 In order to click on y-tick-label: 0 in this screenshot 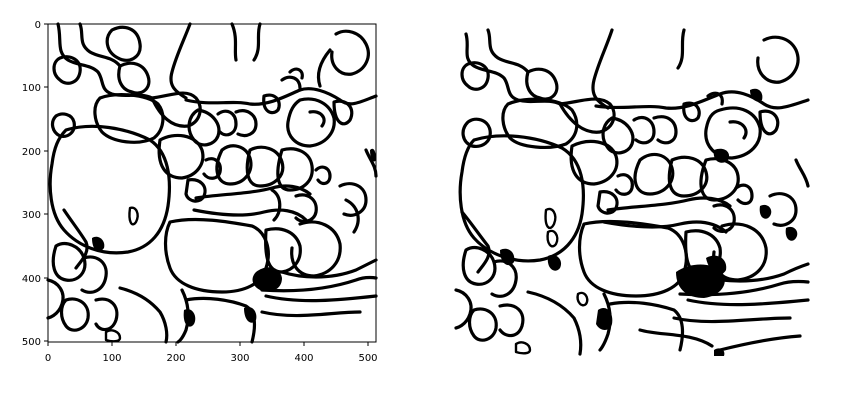, I will do `click(38, 25)`.